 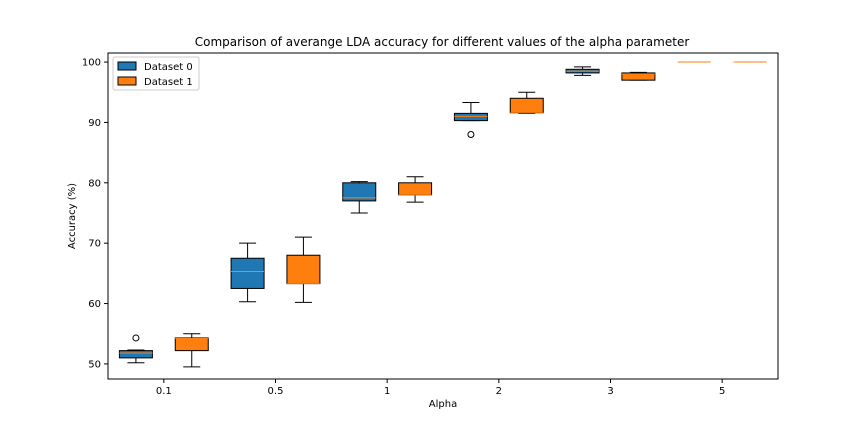 I want to click on box-dataset-1-0.1, so click(x=191, y=350).